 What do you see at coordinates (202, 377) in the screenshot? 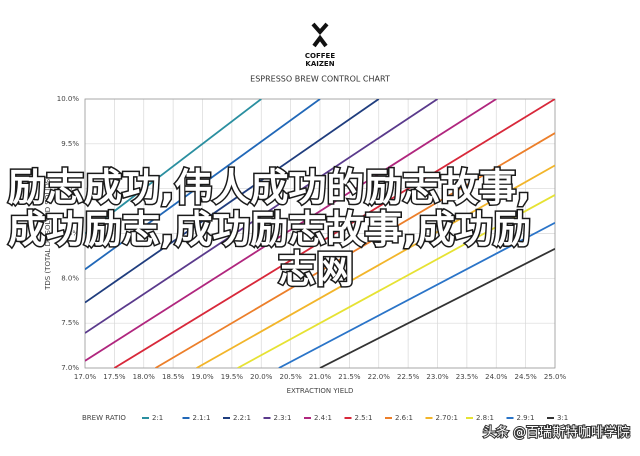
I see `x-tick-label: 19.0%` at bounding box center [202, 377].